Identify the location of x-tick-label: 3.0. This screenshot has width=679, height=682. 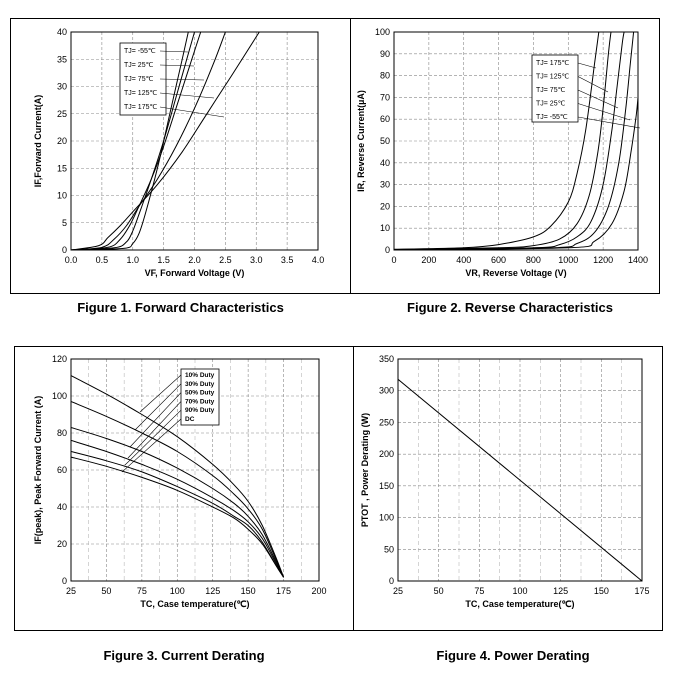
(256, 260).